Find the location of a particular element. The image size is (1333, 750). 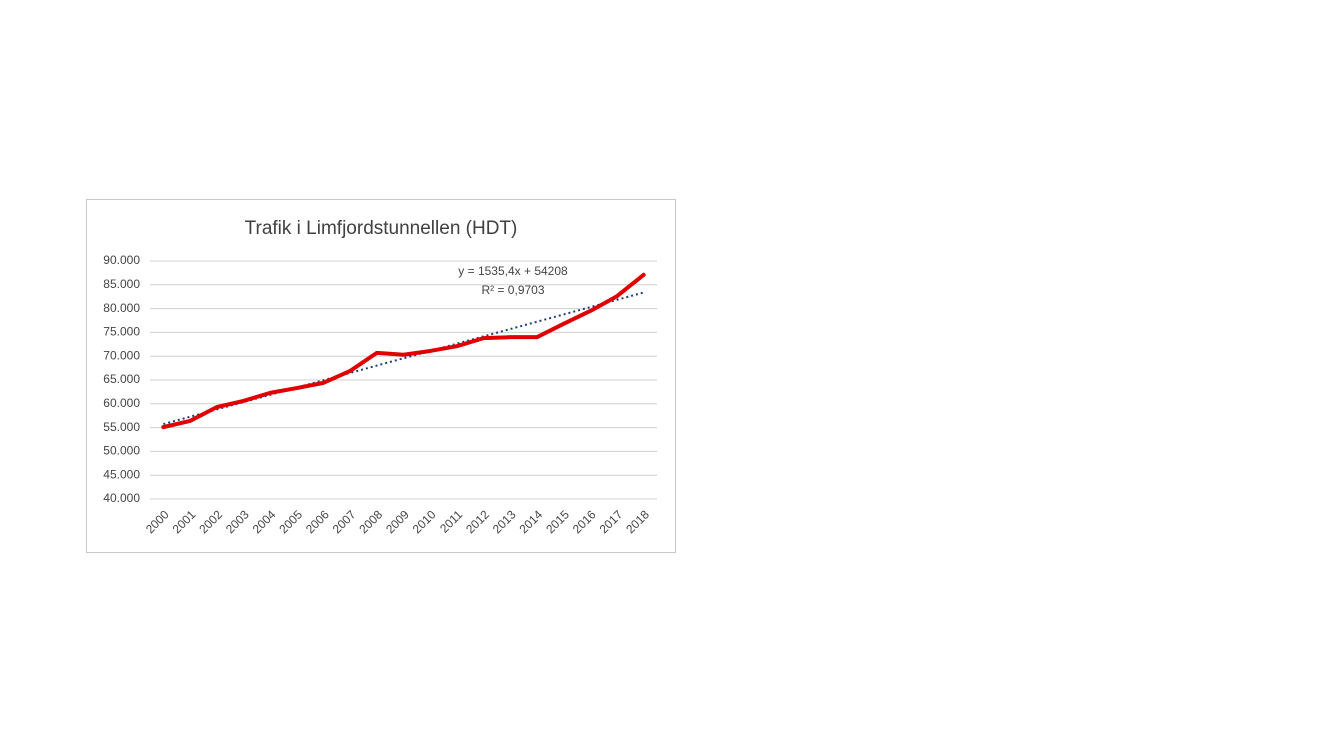

y-tick-label: 90.000 is located at coordinates (121, 260).